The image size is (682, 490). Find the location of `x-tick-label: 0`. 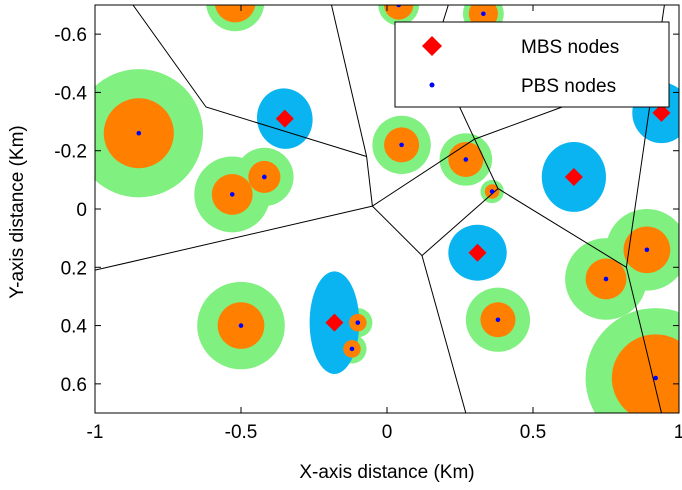

x-tick-label: 0 is located at coordinates (387, 432).